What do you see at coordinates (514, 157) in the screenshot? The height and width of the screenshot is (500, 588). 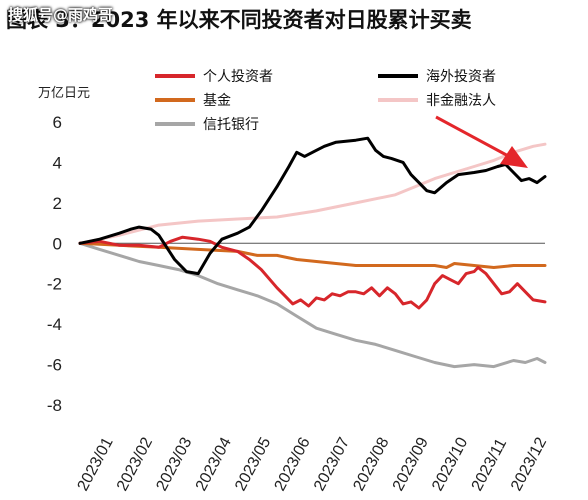 I see `annotation-arrow-head` at bounding box center [514, 157].